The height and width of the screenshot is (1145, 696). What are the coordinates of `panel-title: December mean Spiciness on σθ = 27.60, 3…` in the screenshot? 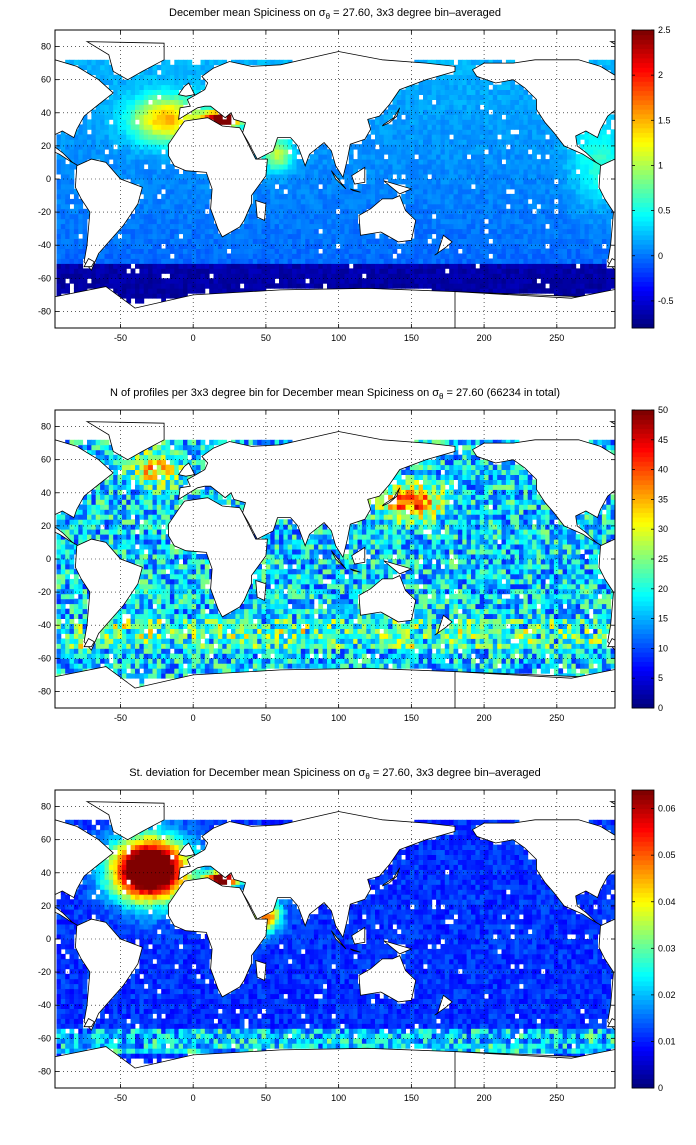 It's located at (335, 14).